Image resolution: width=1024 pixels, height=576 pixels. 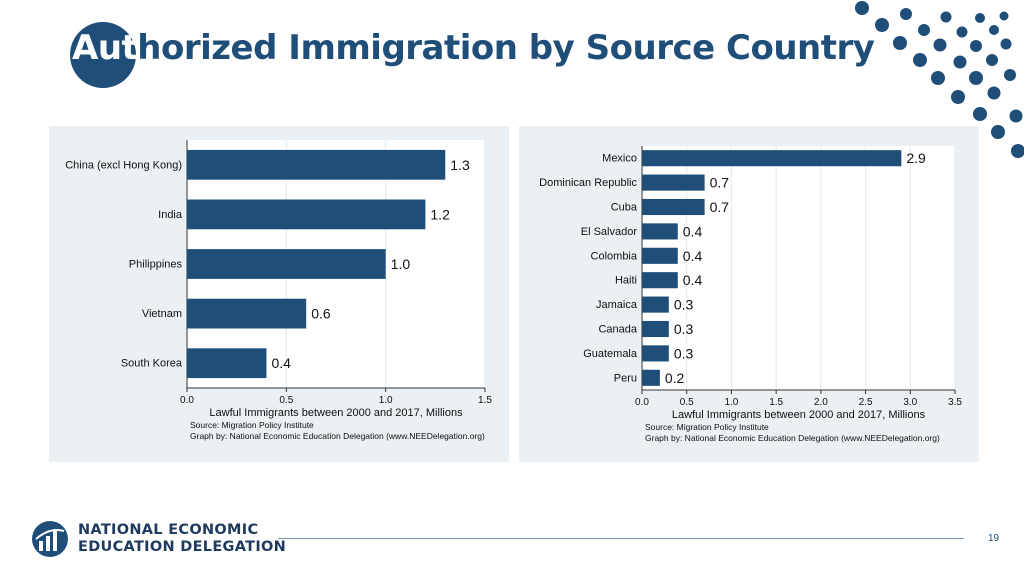 What do you see at coordinates (168, 530) in the screenshot?
I see `logo-line-1: NATIONAL ECONOMIC` at bounding box center [168, 530].